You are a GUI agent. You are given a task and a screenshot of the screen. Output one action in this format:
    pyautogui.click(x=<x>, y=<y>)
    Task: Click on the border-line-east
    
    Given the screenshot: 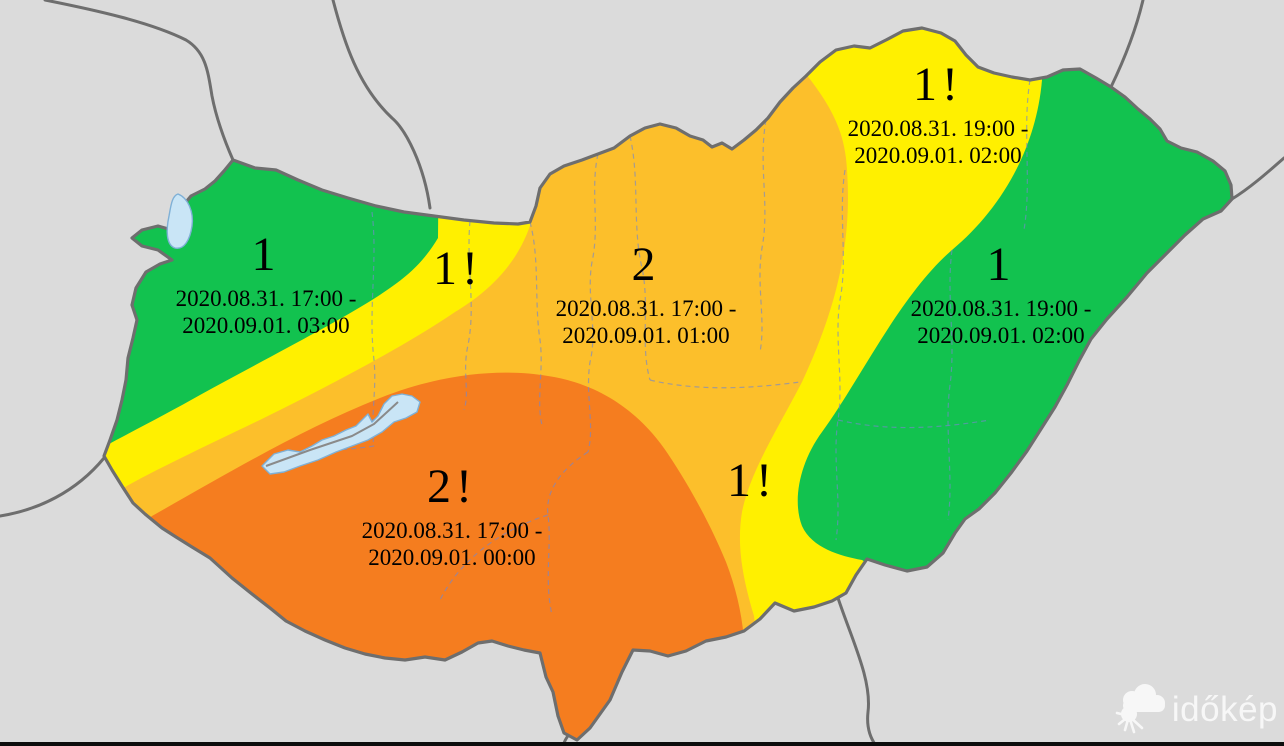 What is the action you would take?
    pyautogui.click(x=1257, y=178)
    